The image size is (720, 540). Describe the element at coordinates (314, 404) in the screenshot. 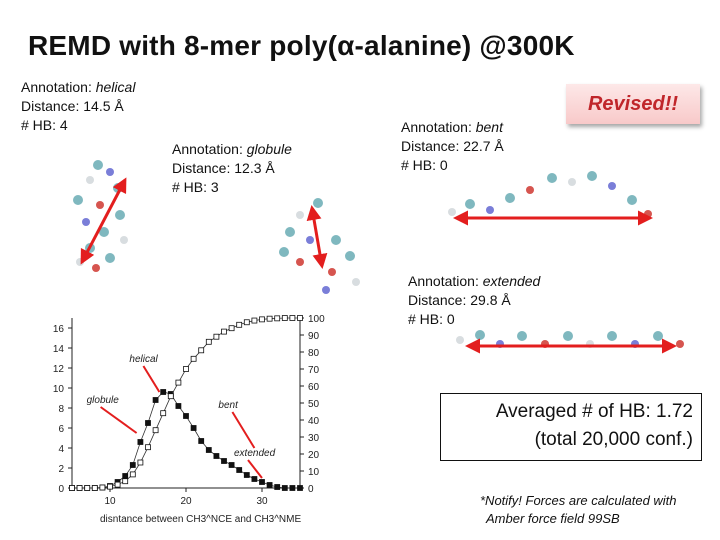

I see `right-tick-label: 50` at that location.